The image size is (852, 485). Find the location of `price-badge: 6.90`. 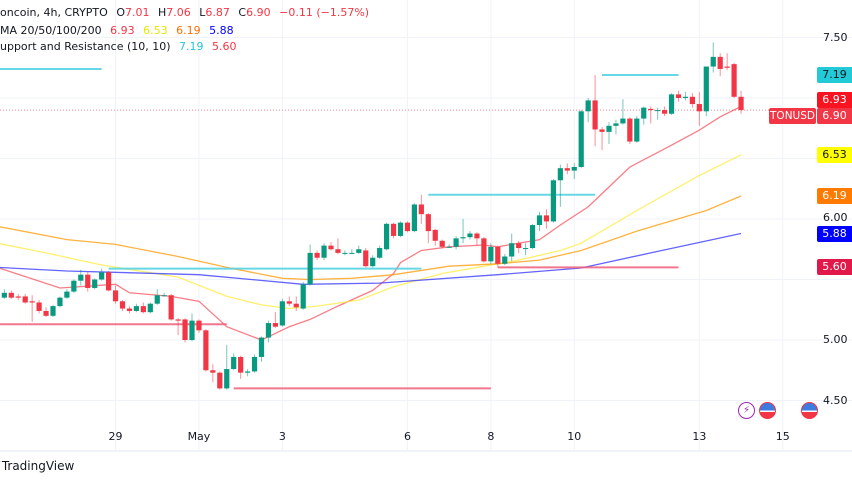

price-badge: 6.90 is located at coordinates (834, 116).